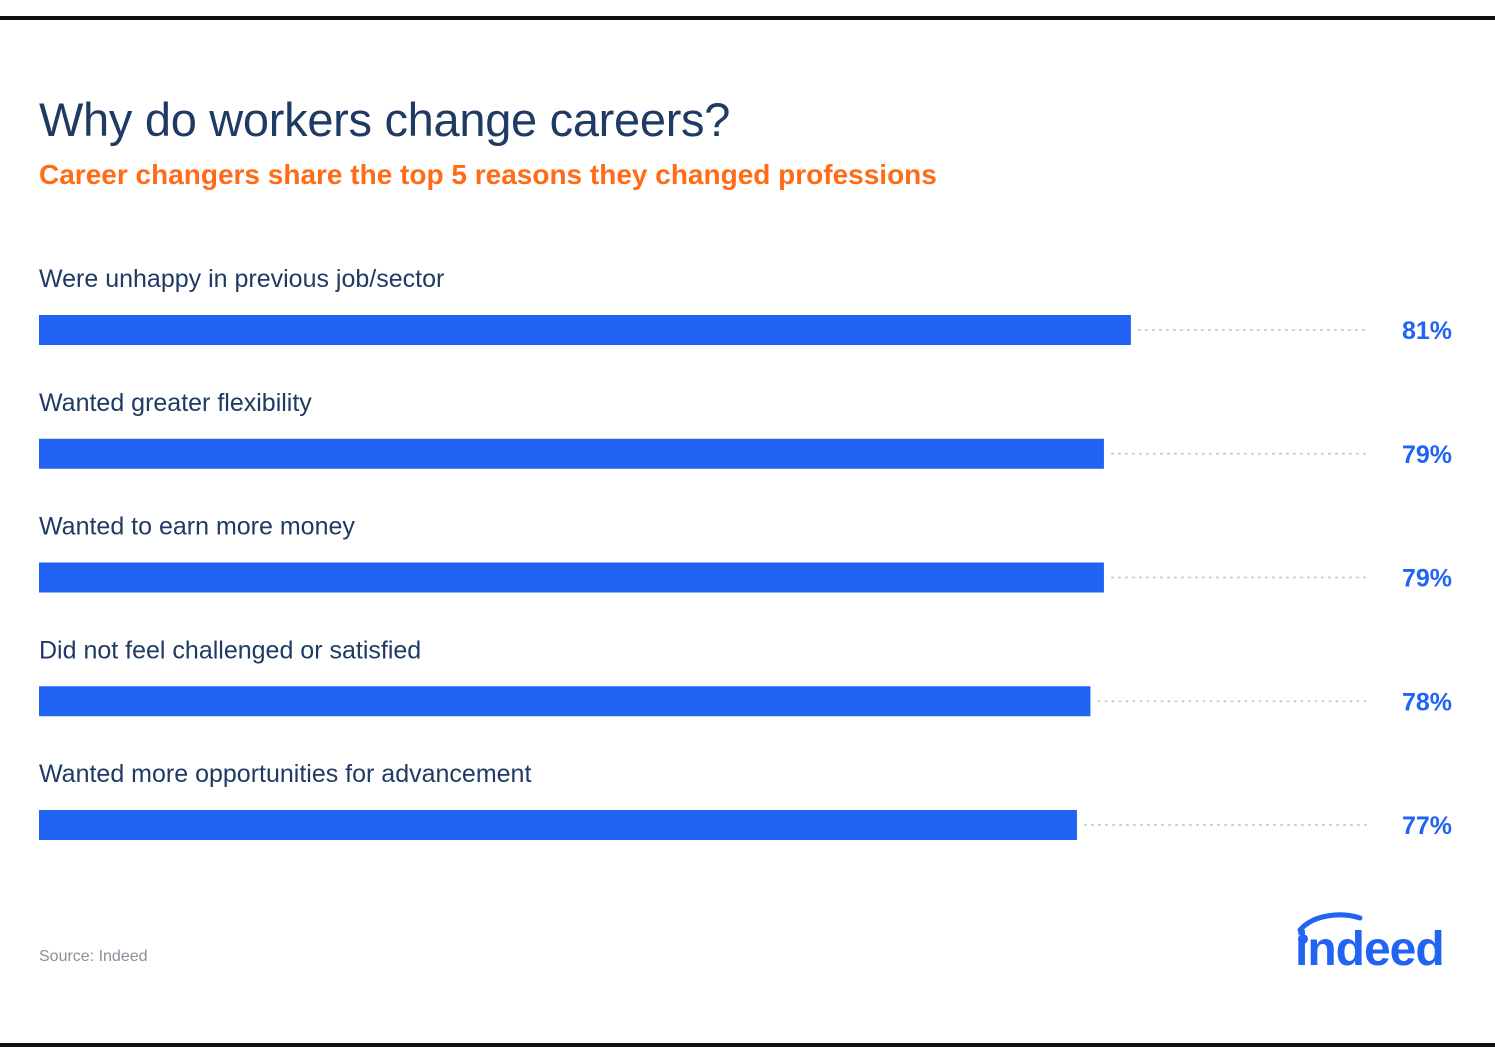  I want to click on value-label: 77%, so click(1427, 826).